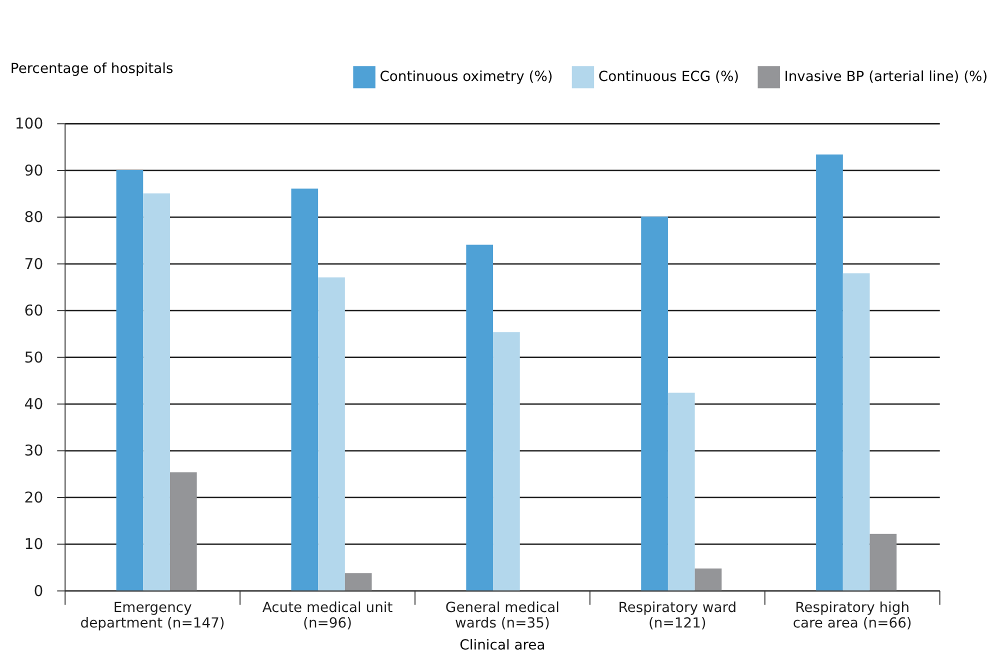  Describe the element at coordinates (152, 616) in the screenshot. I see `x-tick-label: Emergency department (n=147)` at that location.